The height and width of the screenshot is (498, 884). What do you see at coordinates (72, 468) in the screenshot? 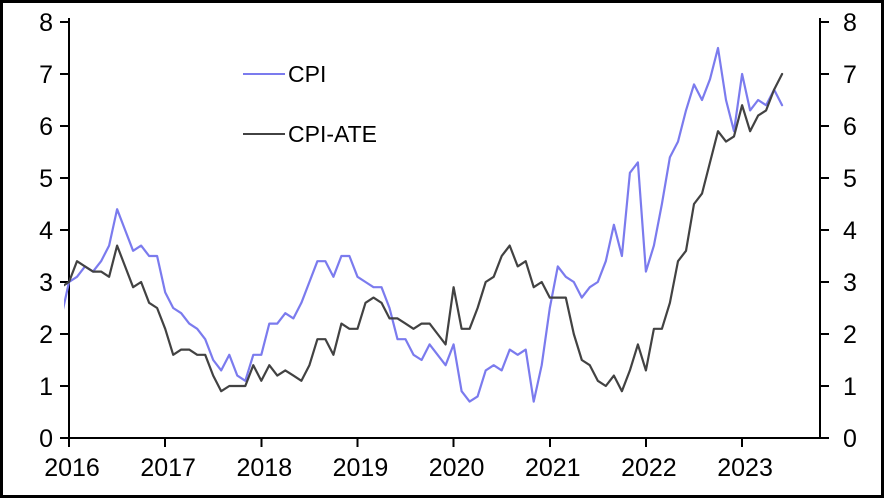
I see `x-axis-year-label: 2016` at bounding box center [72, 468].